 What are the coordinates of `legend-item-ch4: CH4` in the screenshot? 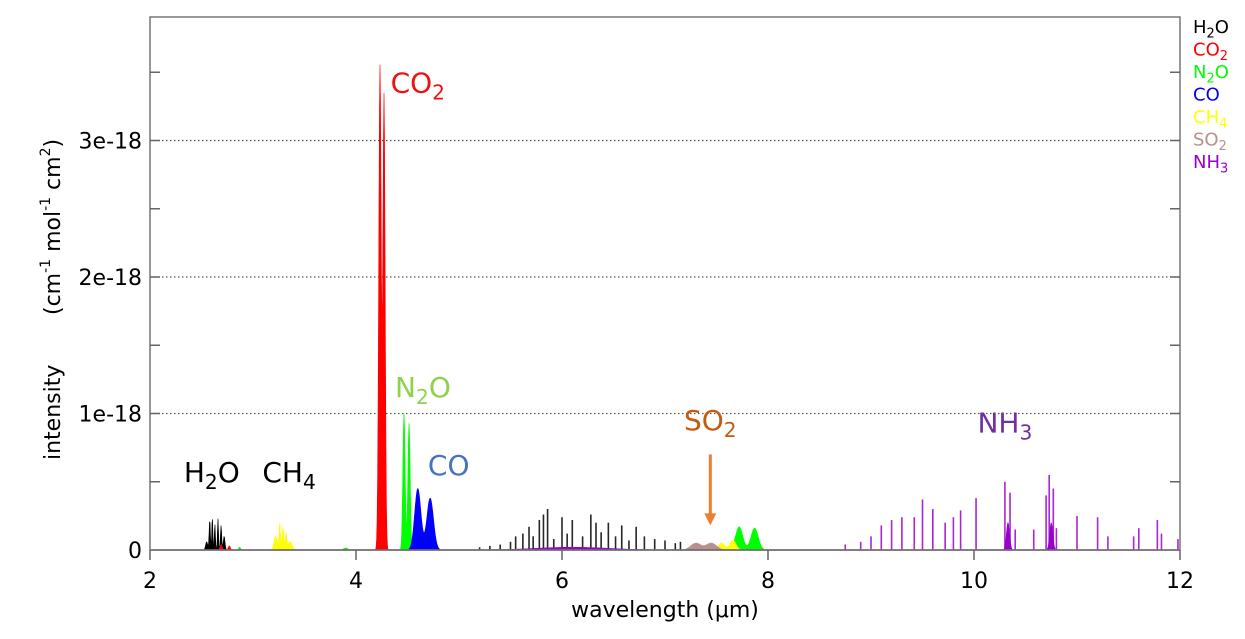 It's located at (1210, 119).